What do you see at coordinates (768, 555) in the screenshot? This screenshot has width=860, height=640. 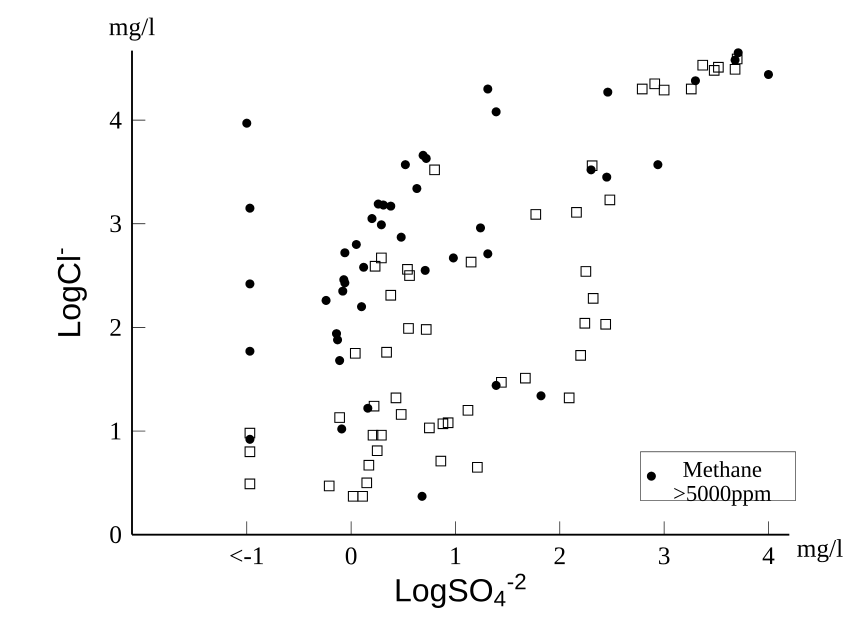 I see `x-tick-label: 4` at bounding box center [768, 555].